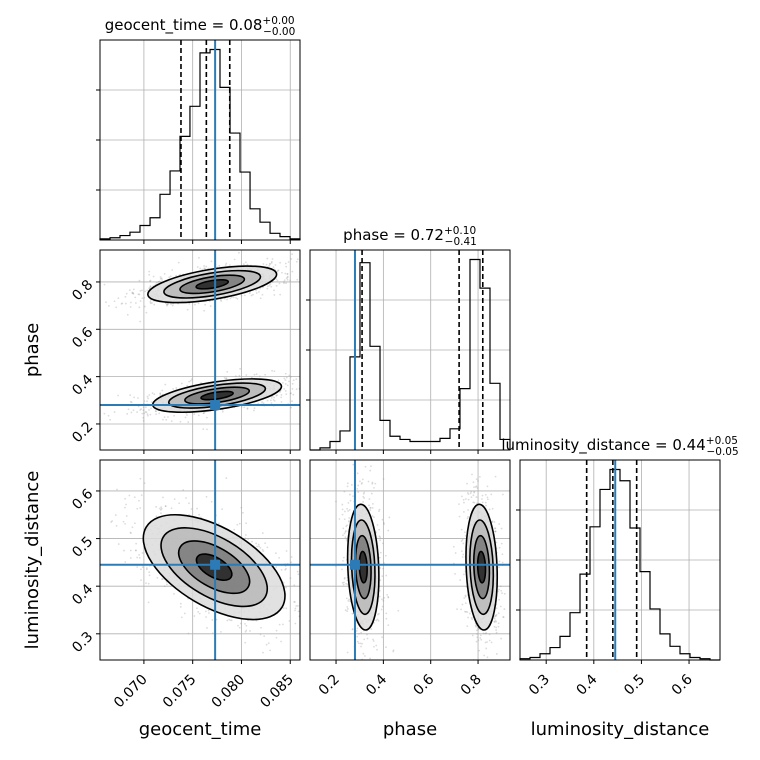 The width and height of the screenshot is (760, 760). What do you see at coordinates (82, 642) in the screenshot?
I see `y-tick-label-luminosity_distance: 0.3` at bounding box center [82, 642].